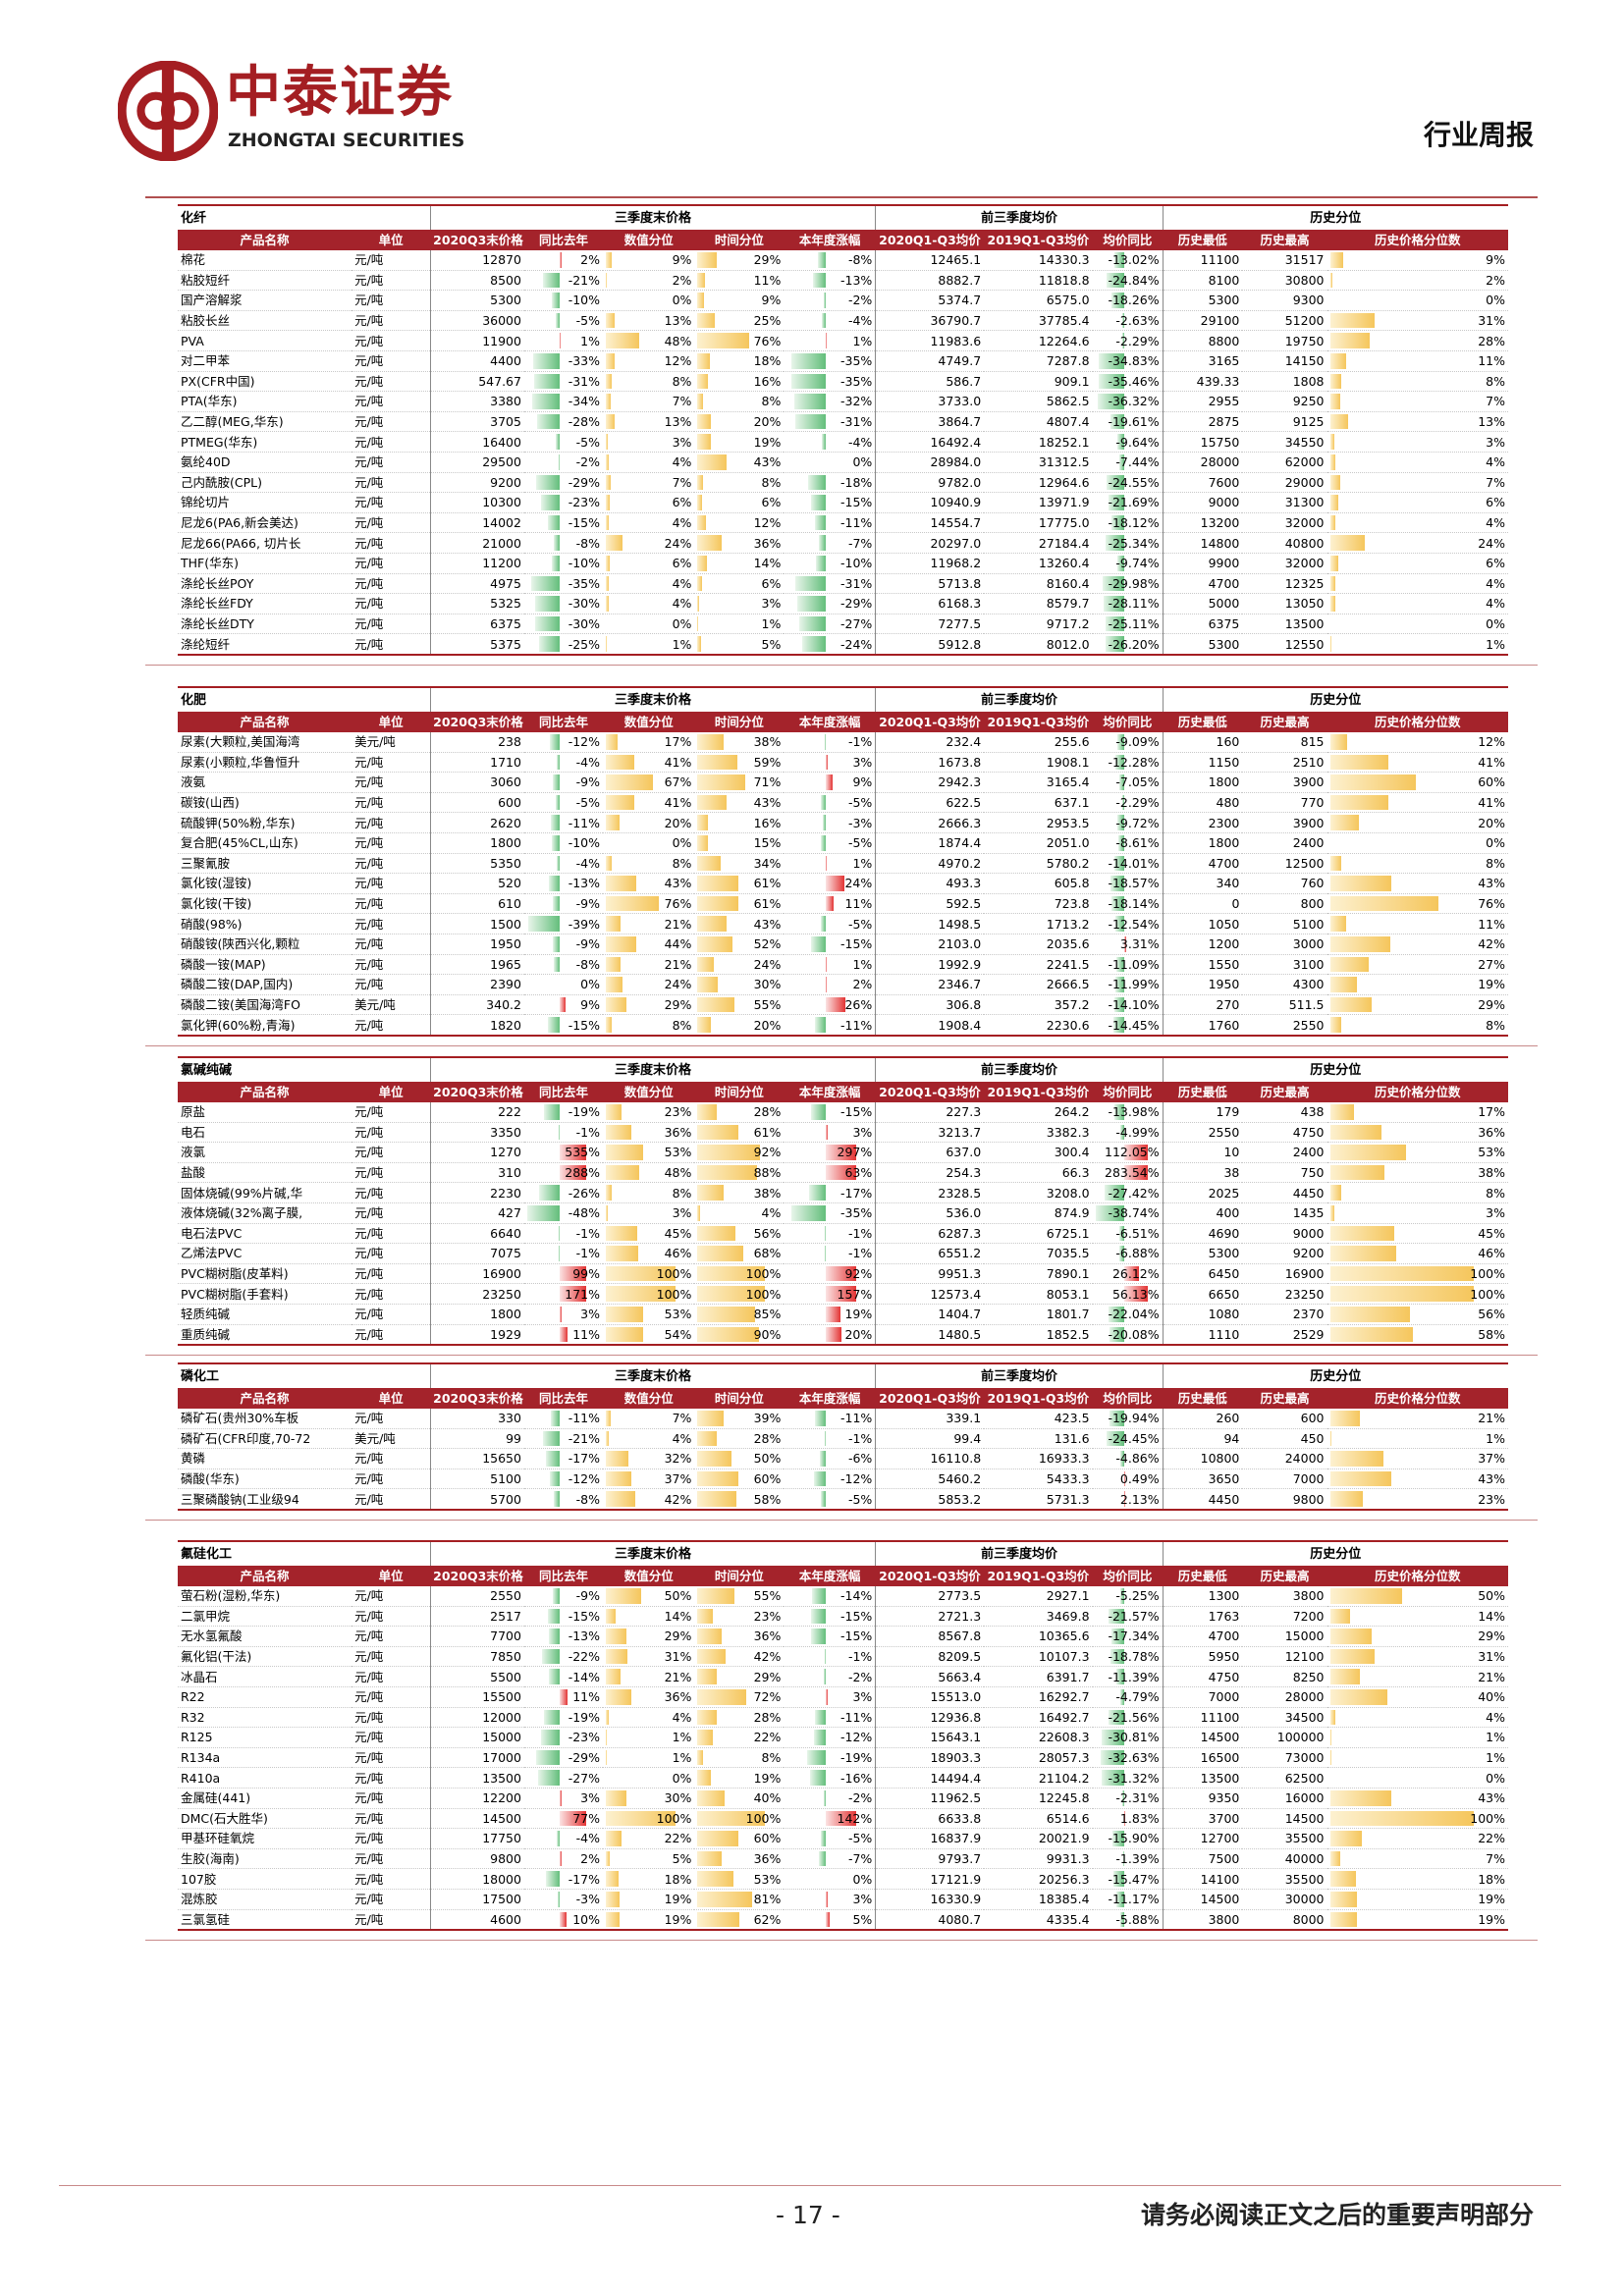 The width and height of the screenshot is (1624, 2296). I want to click on cell-text: 氯化铵(湿铵), so click(216, 883).